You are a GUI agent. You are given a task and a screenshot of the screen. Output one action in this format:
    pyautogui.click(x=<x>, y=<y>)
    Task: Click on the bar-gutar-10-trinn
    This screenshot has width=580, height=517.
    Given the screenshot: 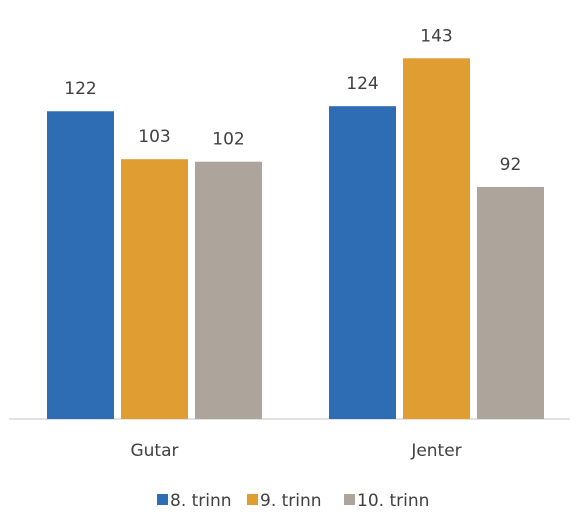 What is the action you would take?
    pyautogui.click(x=228, y=290)
    